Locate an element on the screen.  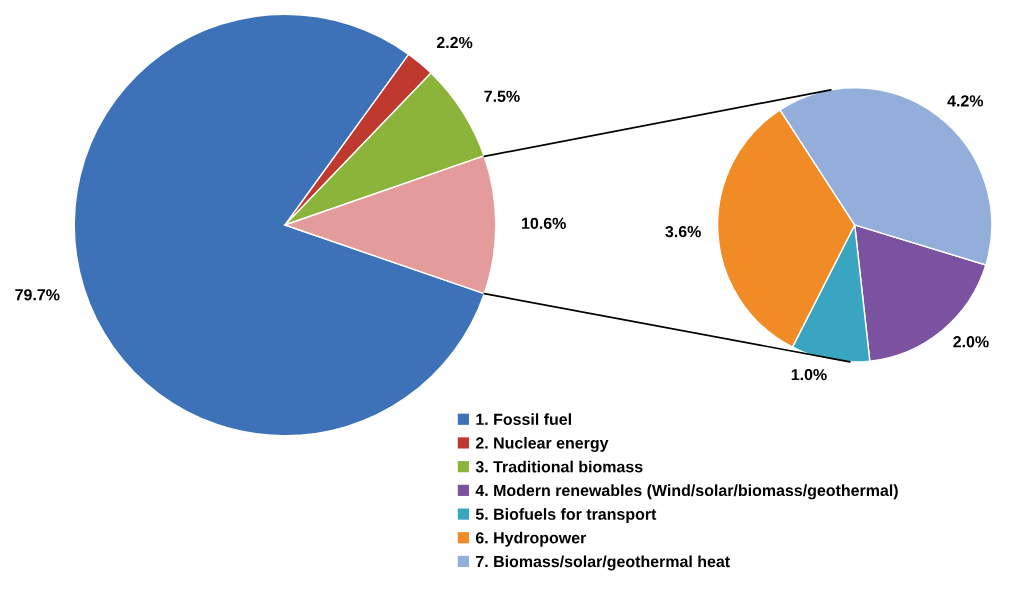
data-label: 10.6% is located at coordinates (544, 223).